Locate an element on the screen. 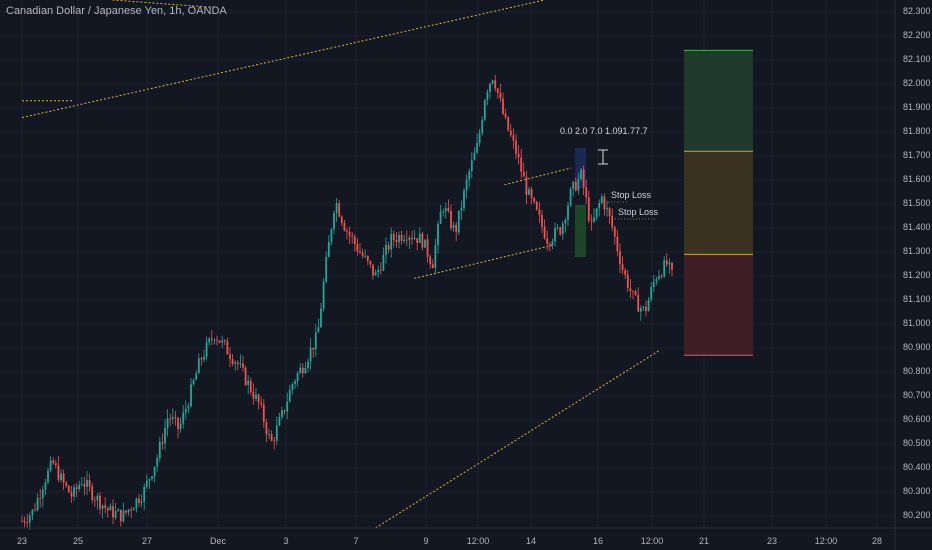  time-axis-label: 12:00 is located at coordinates (826, 541).